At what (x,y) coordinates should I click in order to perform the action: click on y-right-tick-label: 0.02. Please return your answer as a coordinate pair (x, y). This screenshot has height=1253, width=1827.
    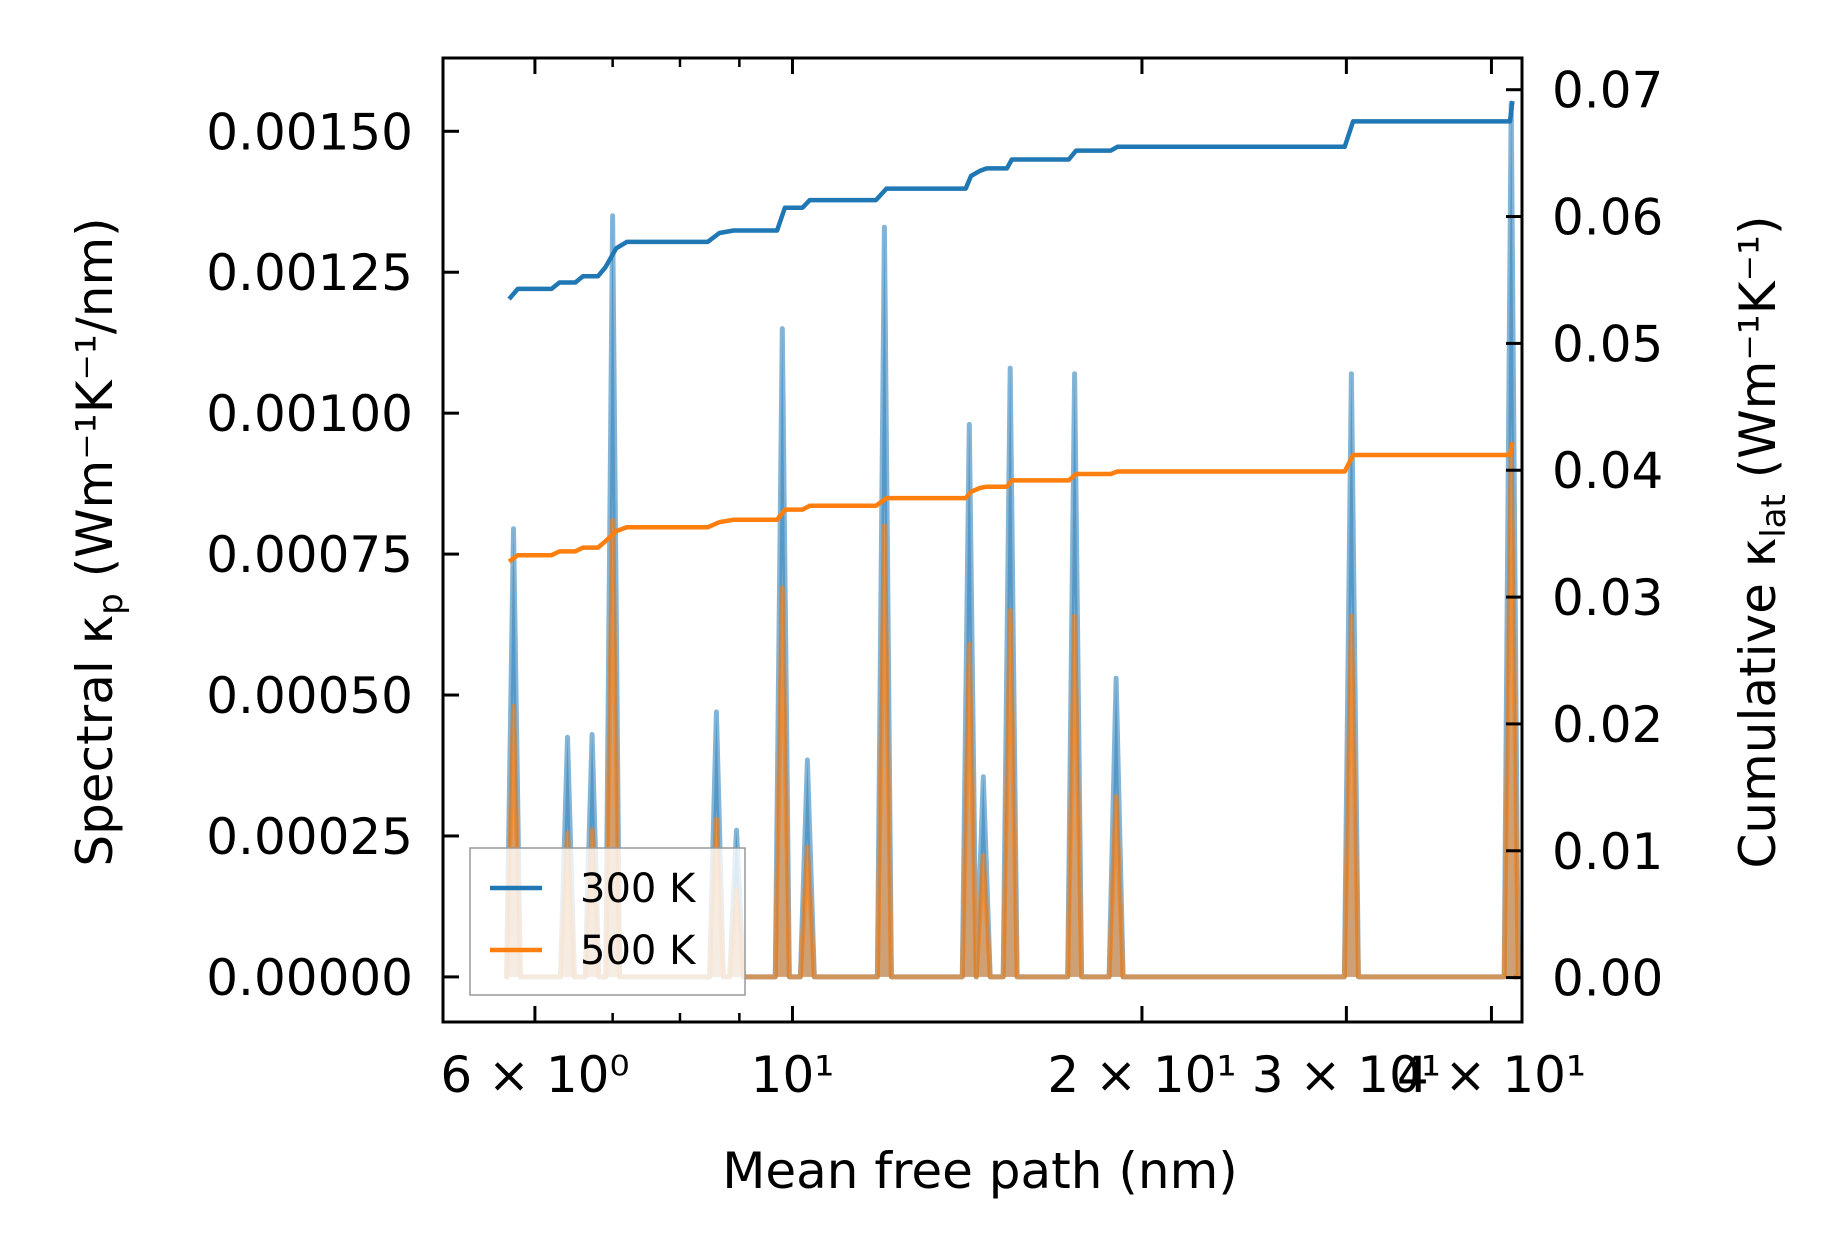
    Looking at the image, I should click on (1607, 725).